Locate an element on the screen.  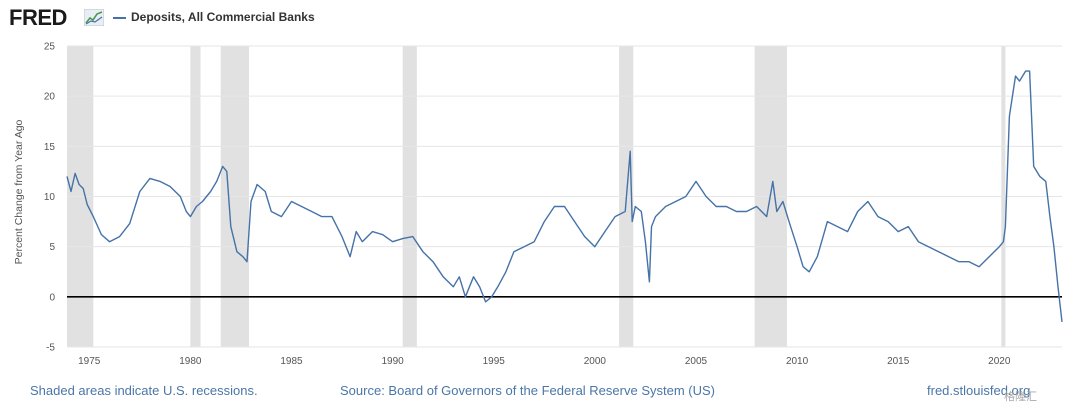
y-axis-tick-labels: -5 0 5 10 15 20 25 is located at coordinates (50, 198).